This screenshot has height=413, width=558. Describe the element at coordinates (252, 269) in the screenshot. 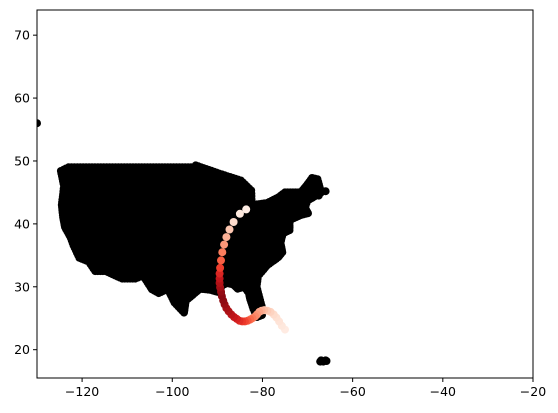

I see `track-points-group` at that location.